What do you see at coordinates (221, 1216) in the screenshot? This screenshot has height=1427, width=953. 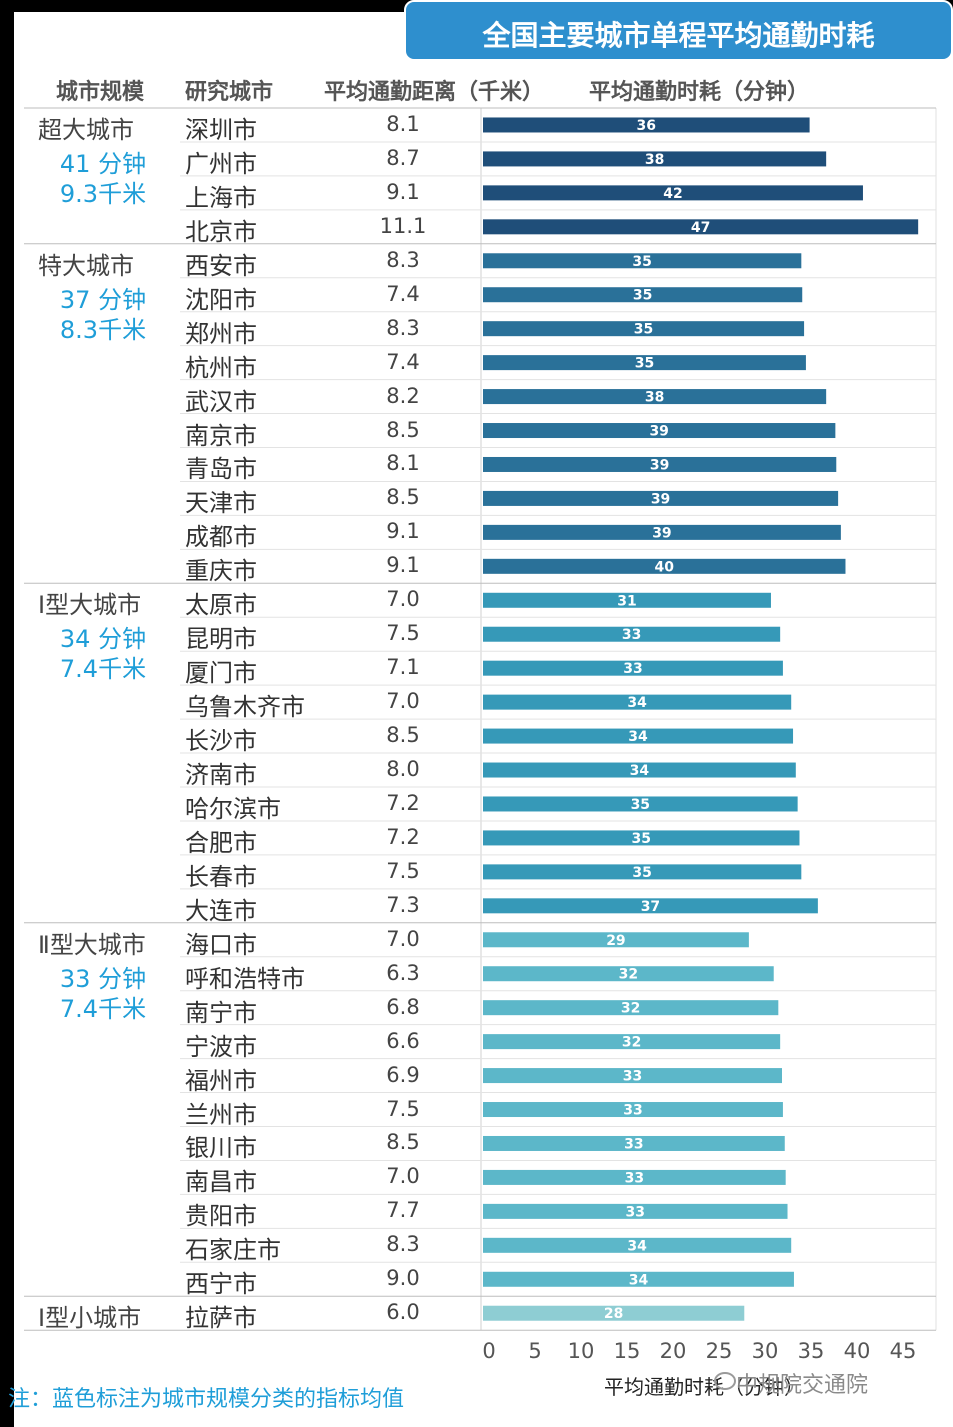 I see `city-name: 贵阳市` at bounding box center [221, 1216].